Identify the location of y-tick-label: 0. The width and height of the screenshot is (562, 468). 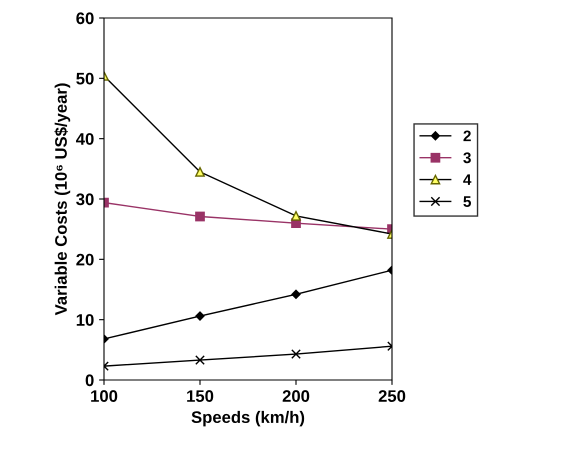
(90, 380).